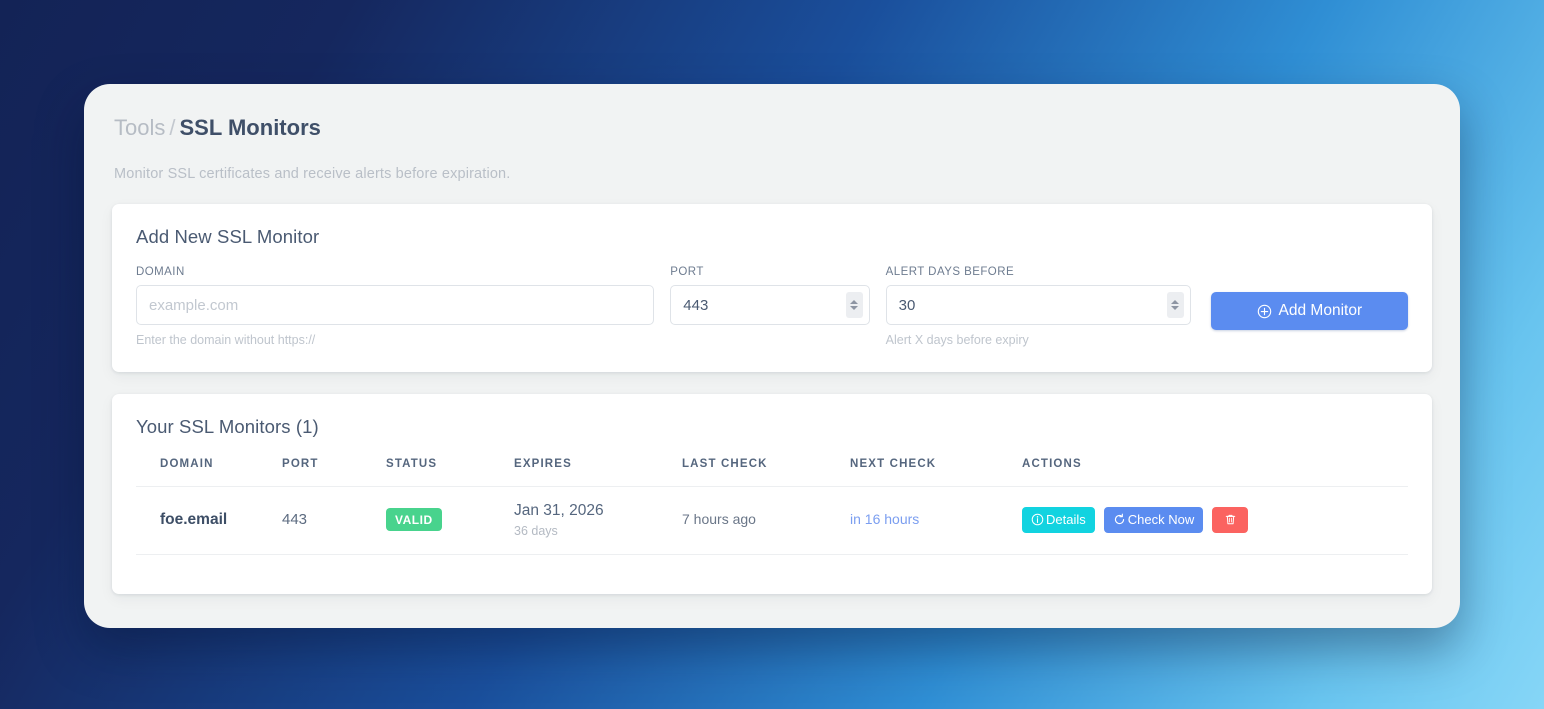 The width and height of the screenshot is (1544, 709). I want to click on alert-days-input-wrap, so click(1038, 305).